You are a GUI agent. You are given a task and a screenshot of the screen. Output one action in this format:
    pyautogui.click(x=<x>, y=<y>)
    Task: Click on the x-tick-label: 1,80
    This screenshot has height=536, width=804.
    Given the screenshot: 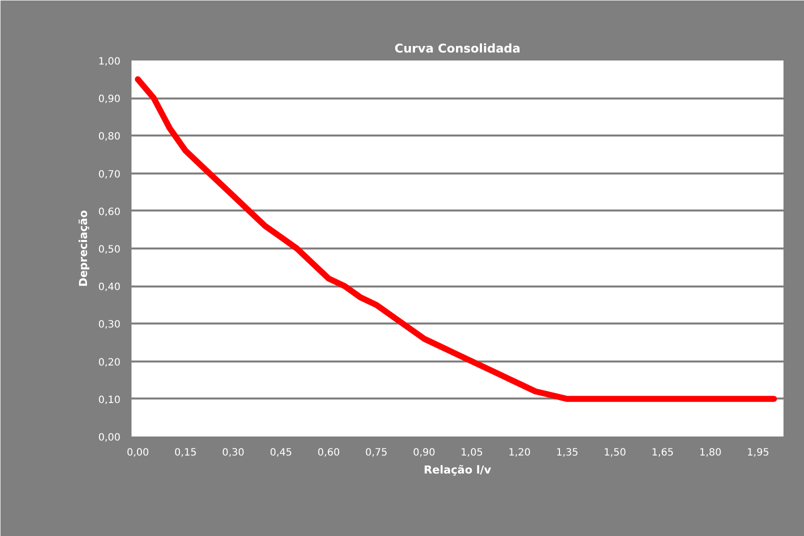 What is the action you would take?
    pyautogui.click(x=710, y=453)
    